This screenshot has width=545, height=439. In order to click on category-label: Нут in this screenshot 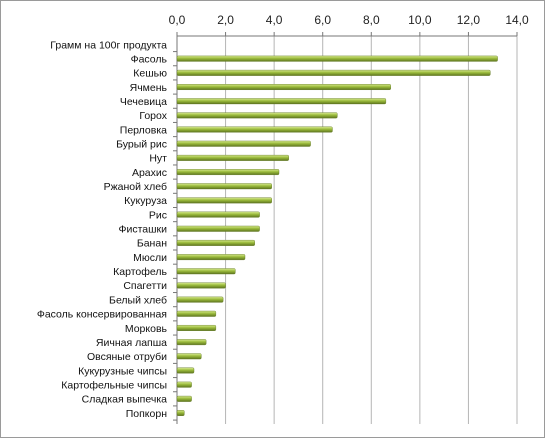, I will do `click(158, 159)`.